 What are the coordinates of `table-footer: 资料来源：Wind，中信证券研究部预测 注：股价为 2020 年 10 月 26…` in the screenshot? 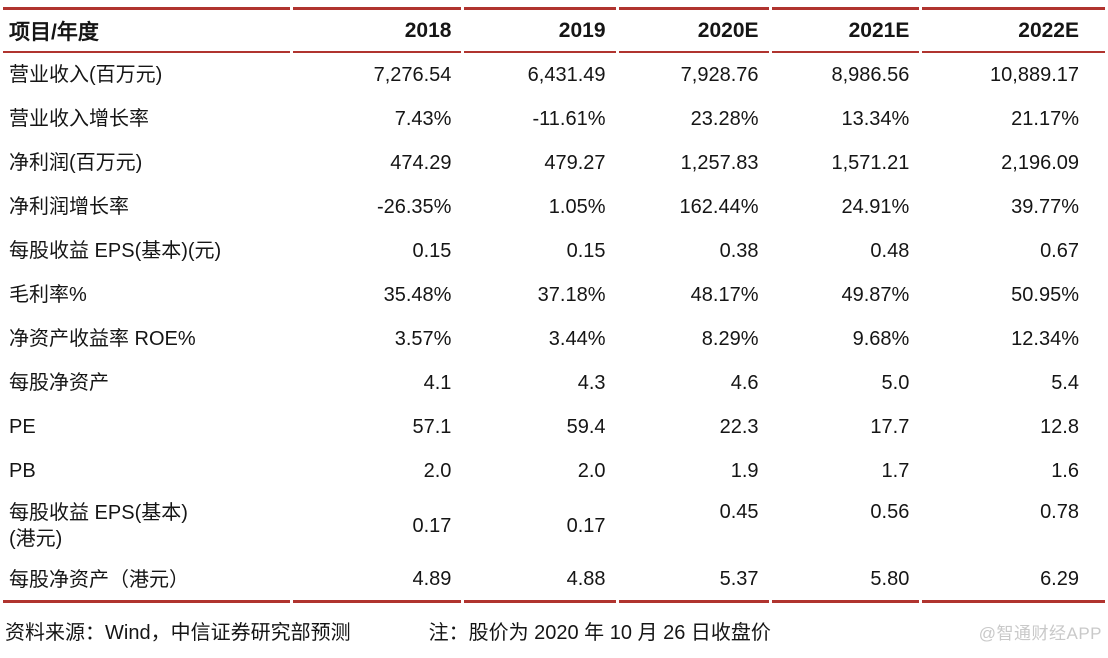 It's located at (554, 624).